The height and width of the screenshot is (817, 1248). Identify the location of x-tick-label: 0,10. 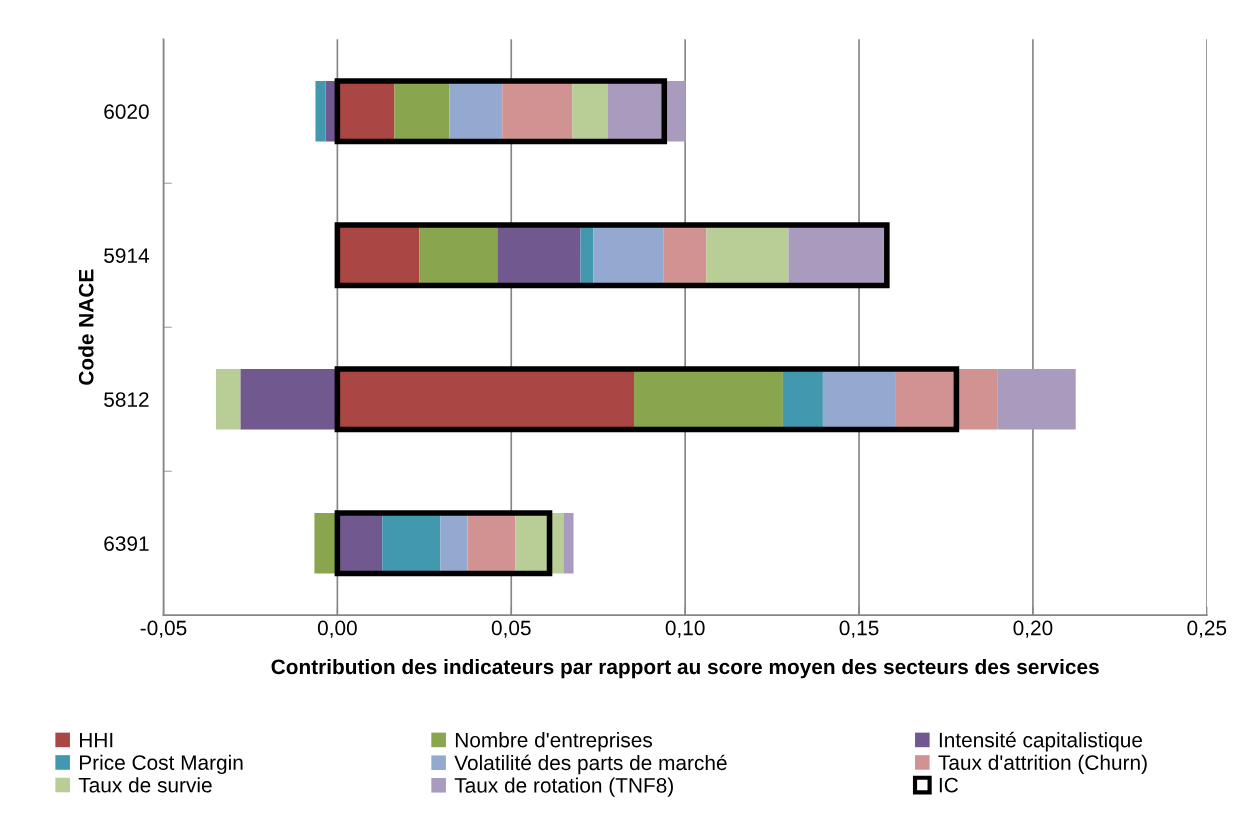
(685, 629).